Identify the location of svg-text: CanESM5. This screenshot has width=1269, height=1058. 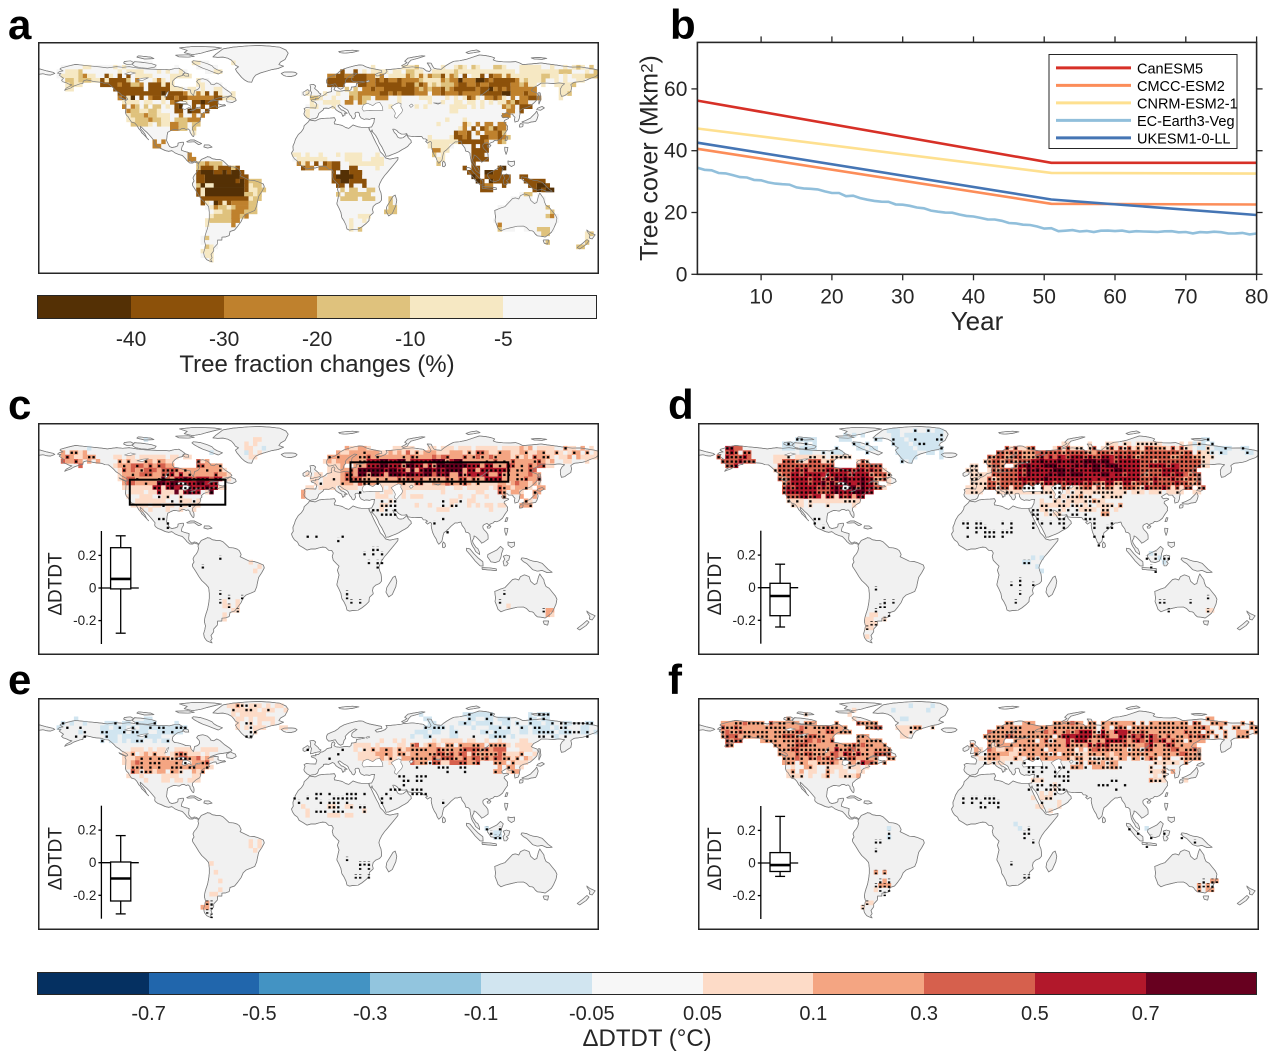
(1170, 69).